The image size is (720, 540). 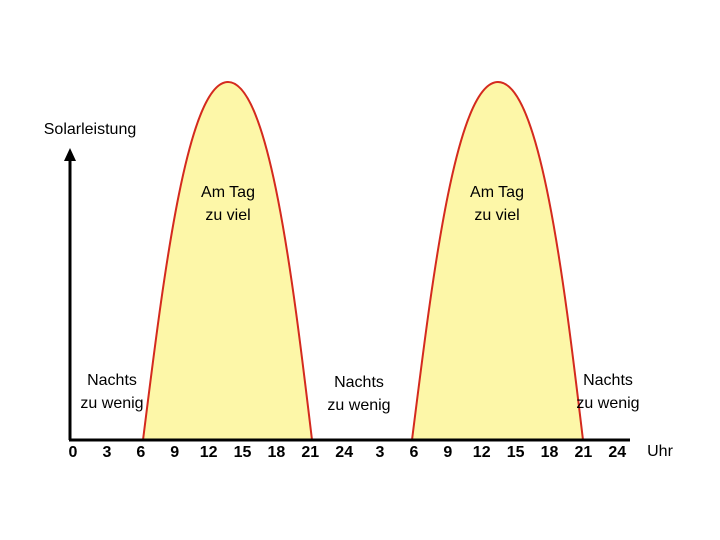 I want to click on y-axis-label: Solarleistung, so click(x=90, y=129).